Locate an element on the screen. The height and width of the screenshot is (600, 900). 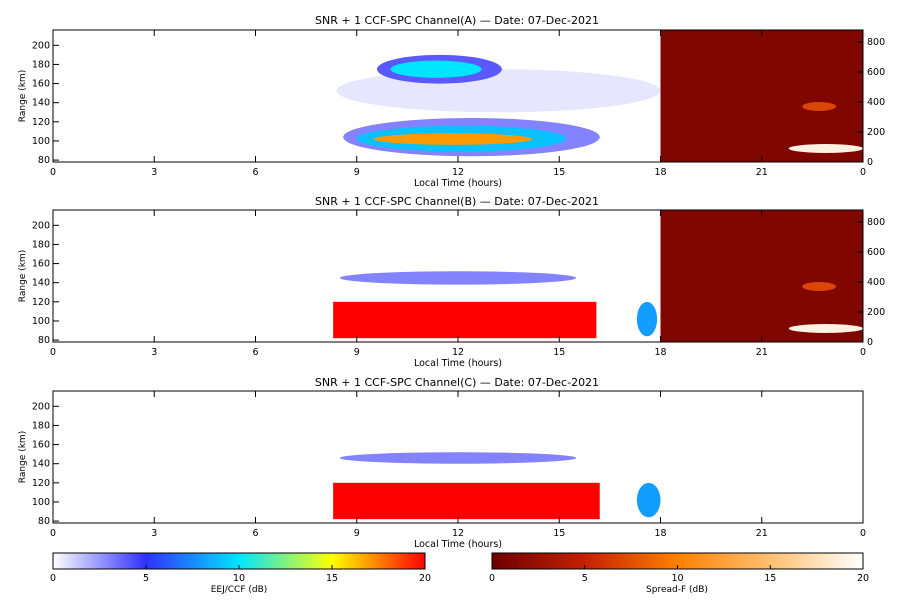
panel-c-x-label: Local Time (hours) is located at coordinates (458, 544).